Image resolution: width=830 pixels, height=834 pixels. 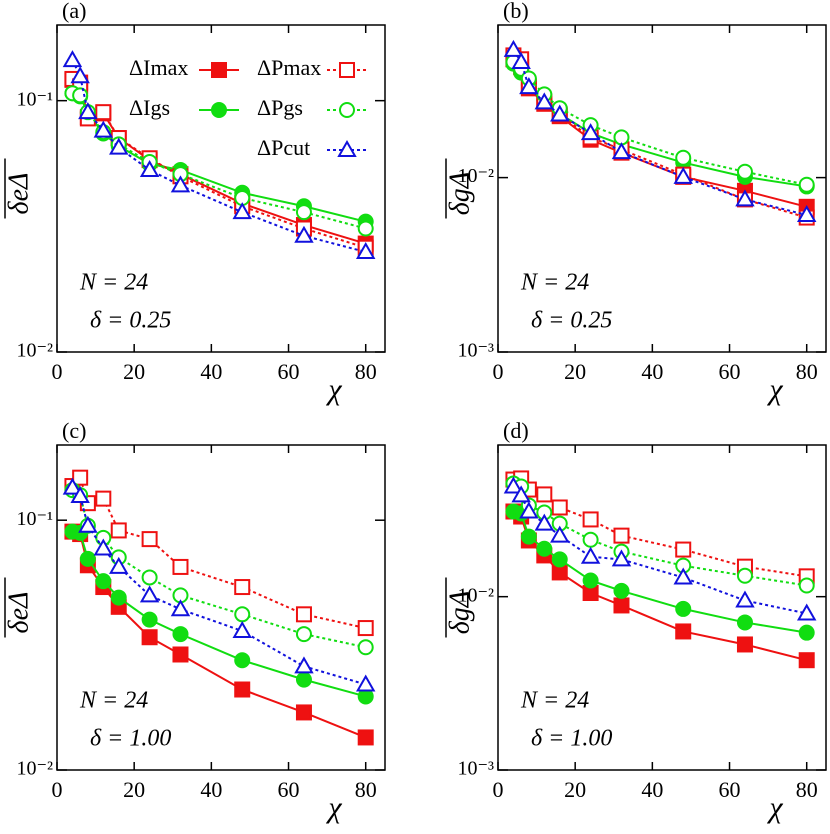 What do you see at coordinates (289, 67) in the screenshot?
I see `legend-label: ΔPmax` at bounding box center [289, 67].